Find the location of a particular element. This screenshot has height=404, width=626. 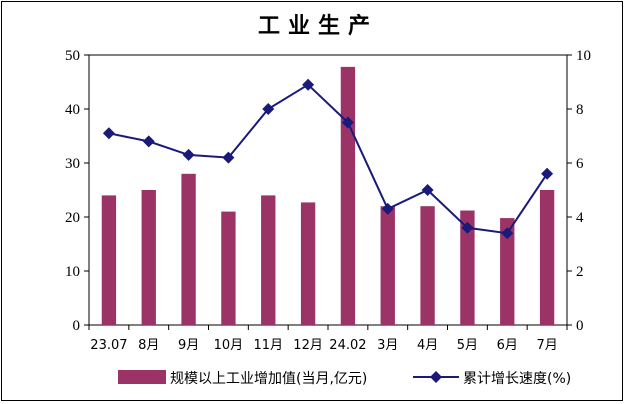

x-tick-label: 12月 is located at coordinates (308, 345).